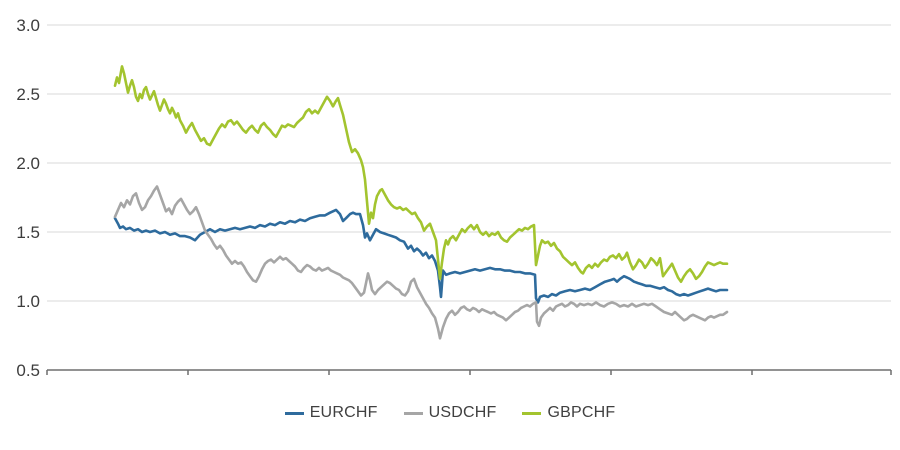 The height and width of the screenshot is (450, 900). Describe the element at coordinates (581, 412) in the screenshot. I see `legend-label: GBPCHF` at that location.